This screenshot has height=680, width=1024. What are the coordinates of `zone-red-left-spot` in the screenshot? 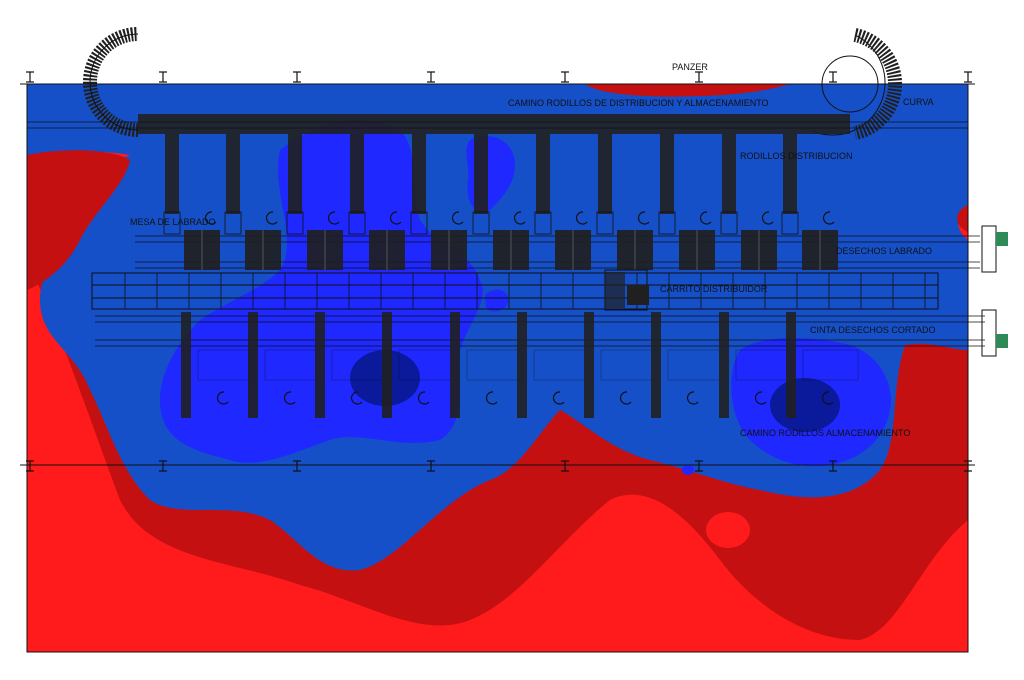 It's located at (78, 220).